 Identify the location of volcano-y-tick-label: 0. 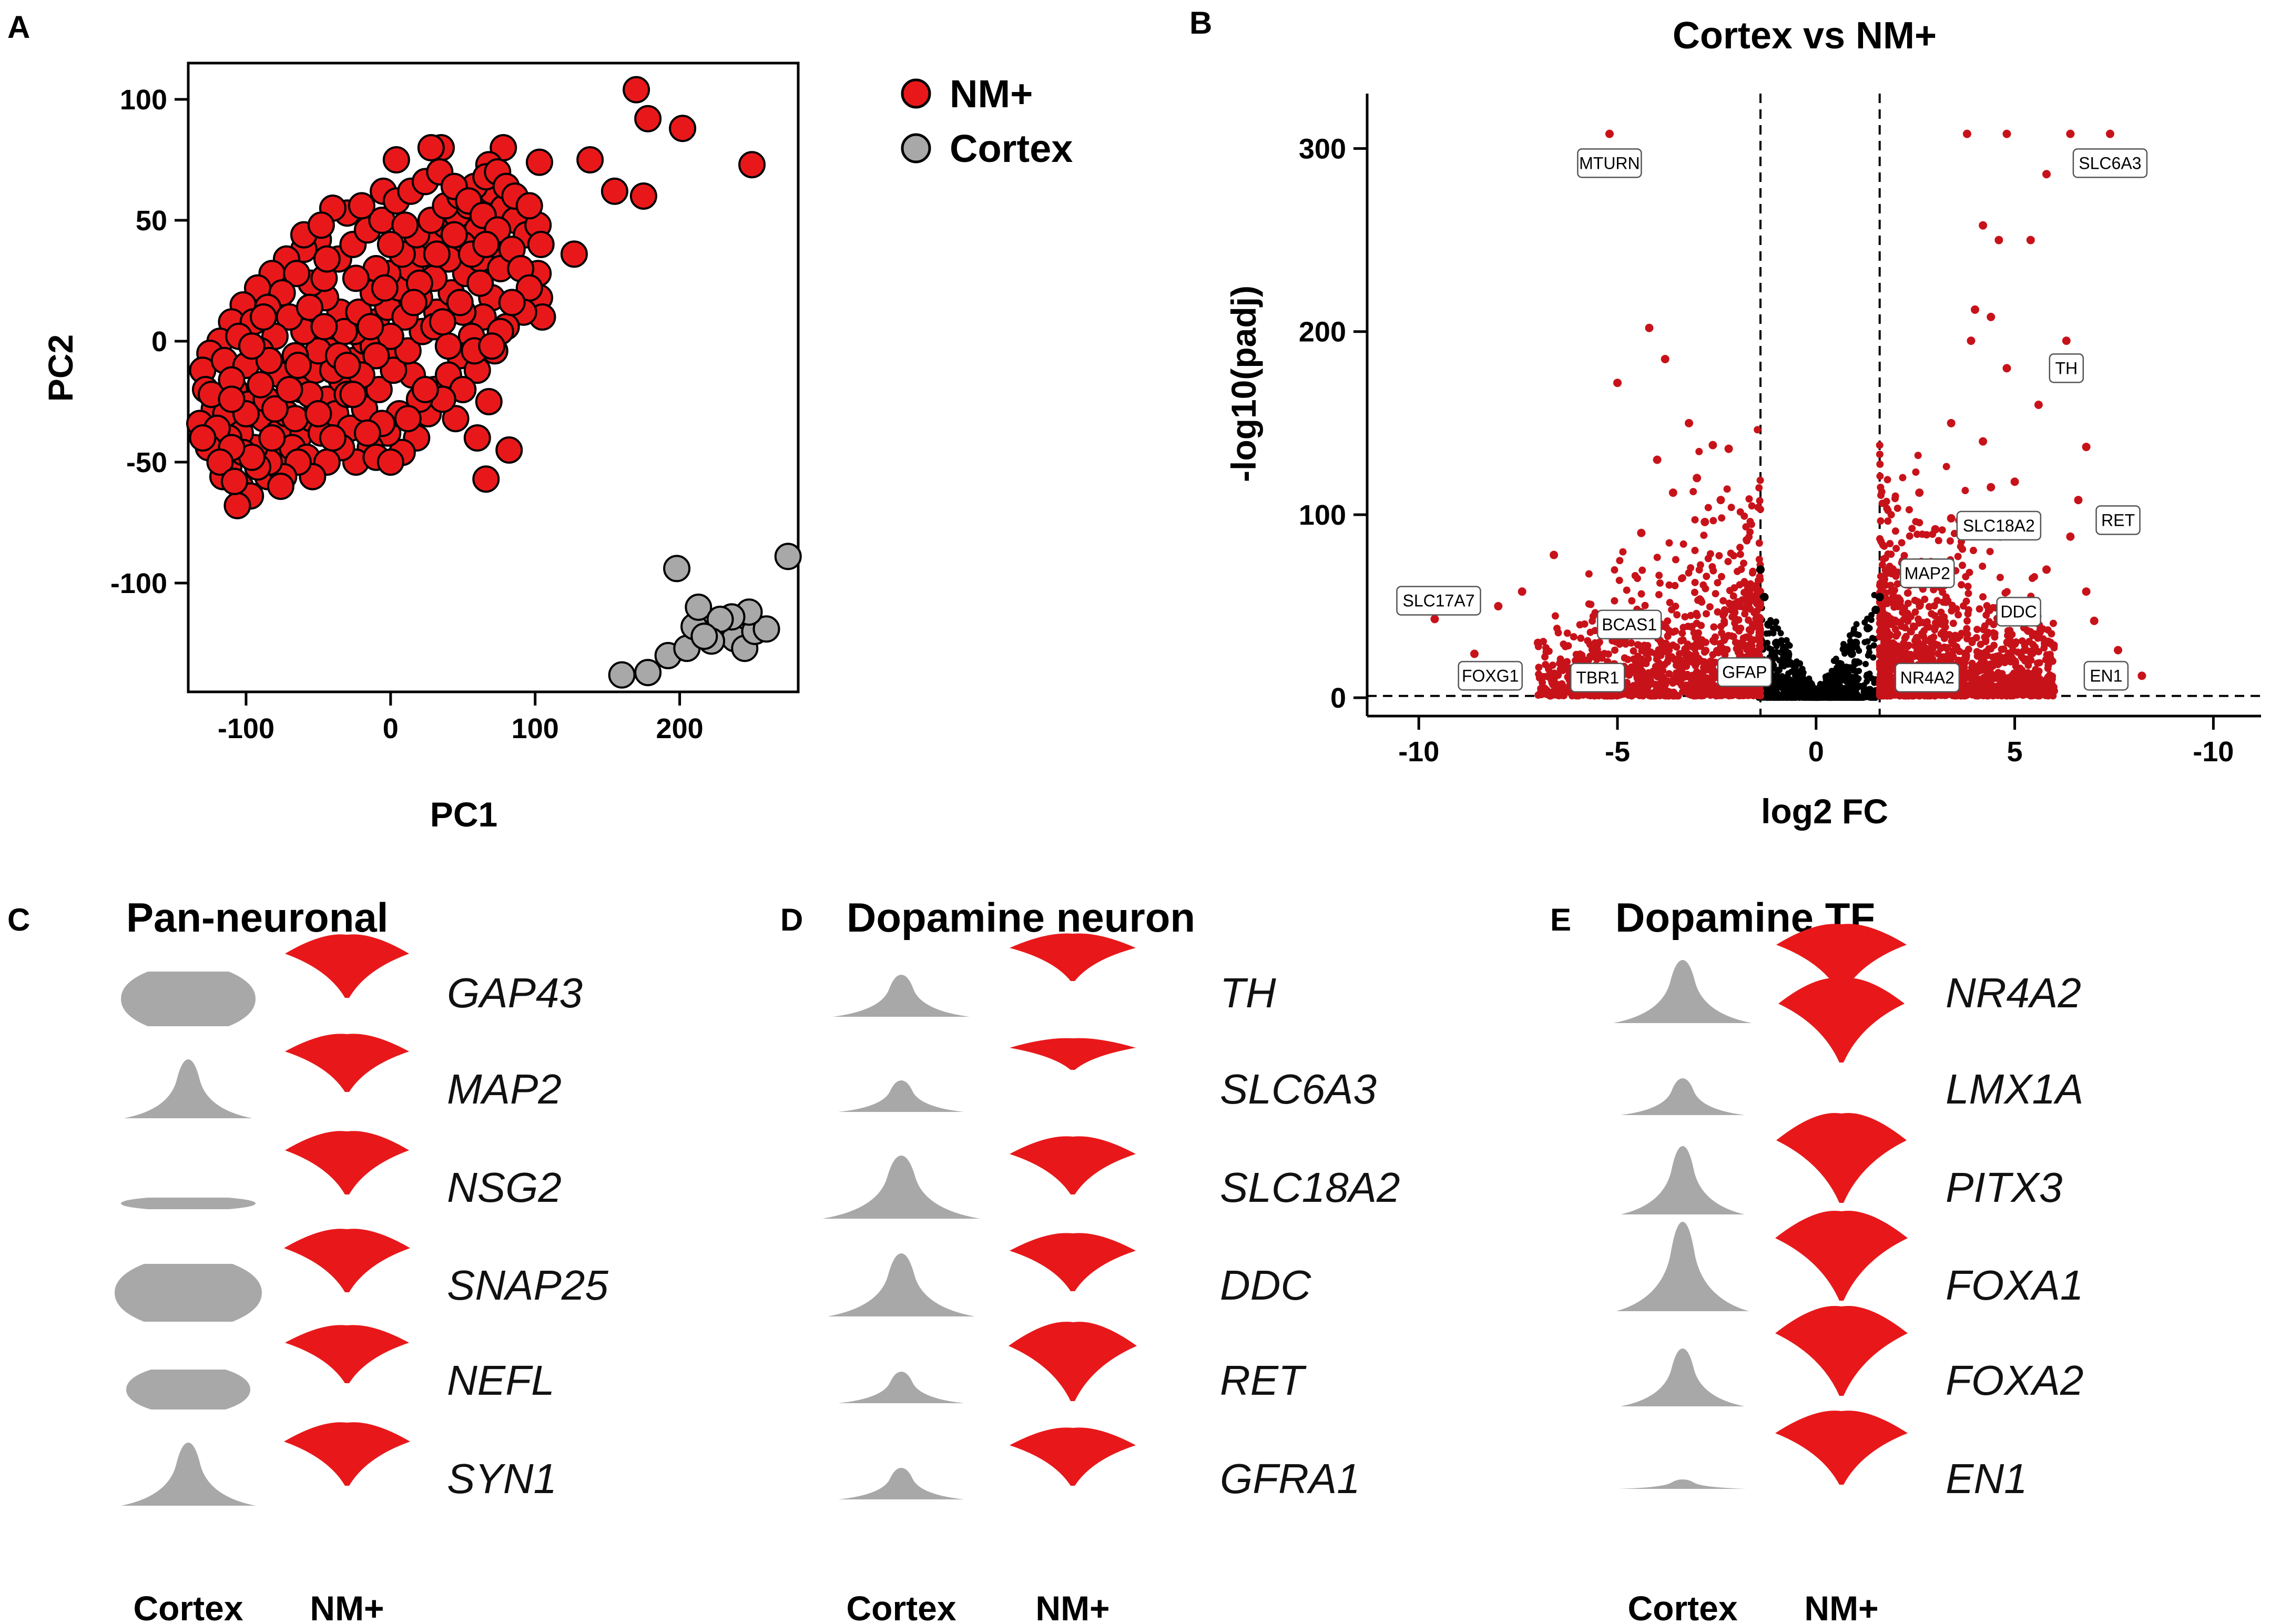
(1338, 698).